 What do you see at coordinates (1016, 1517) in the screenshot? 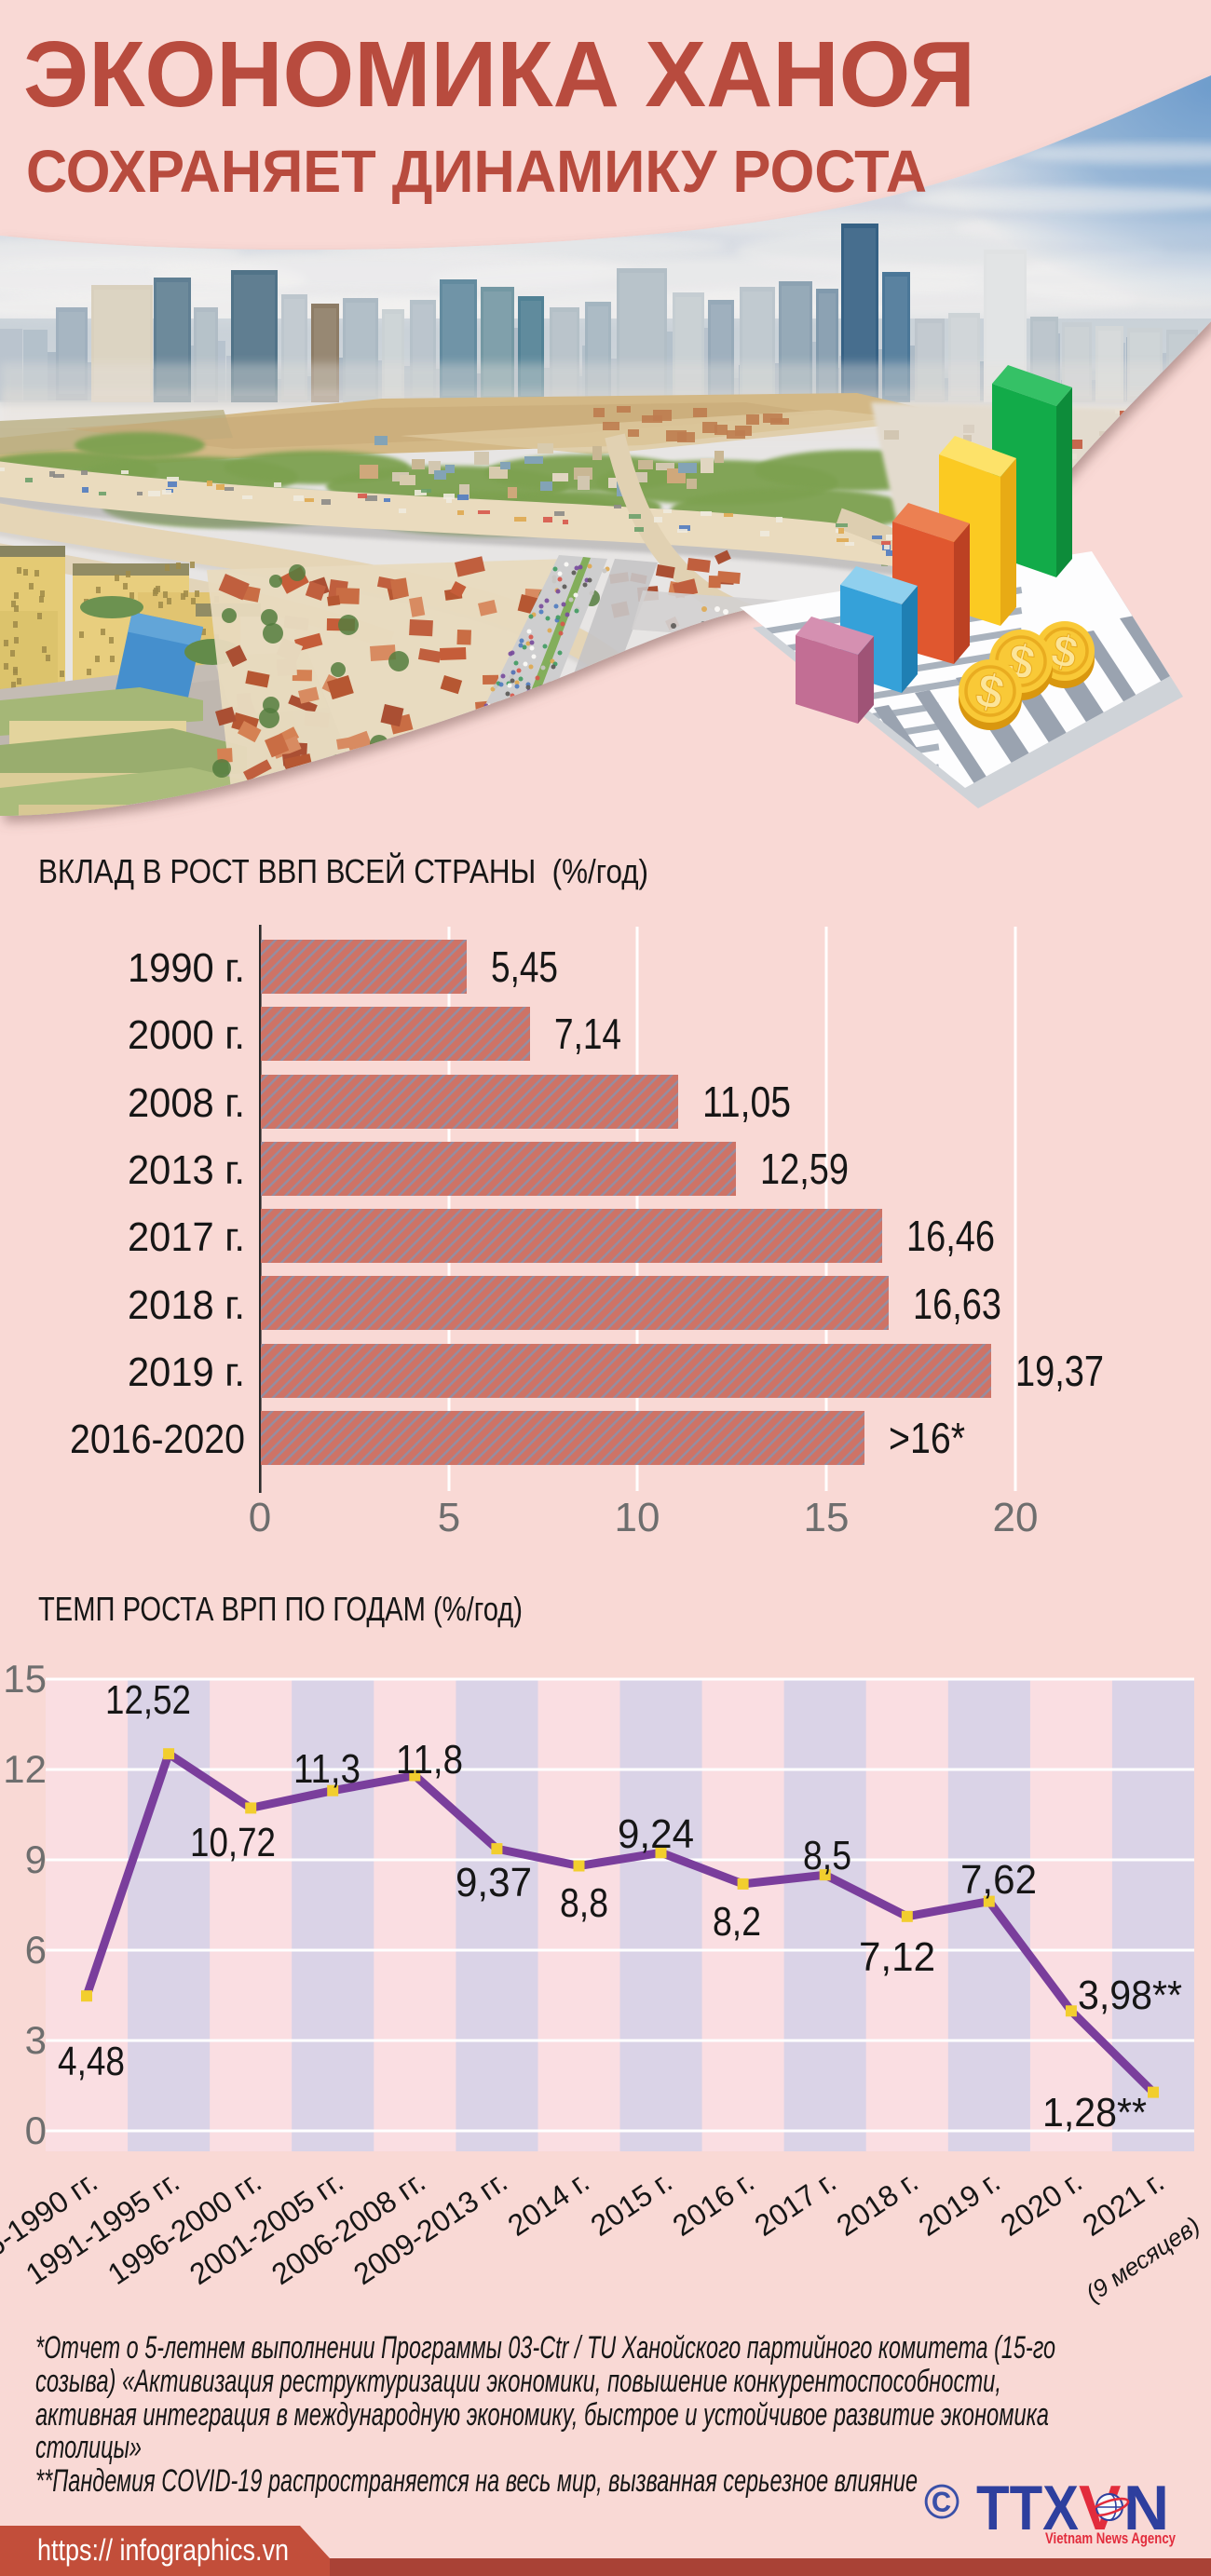
I see `svg-text: 20` at bounding box center [1016, 1517].